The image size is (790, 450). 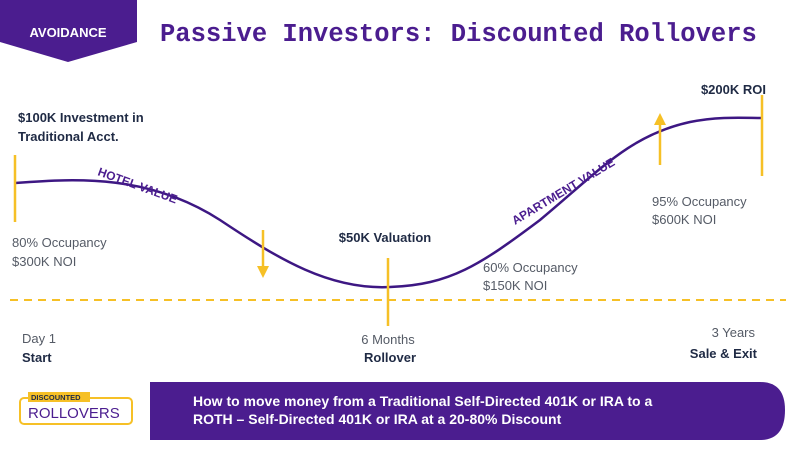 I want to click on label: $600K NOI, so click(x=684, y=219).